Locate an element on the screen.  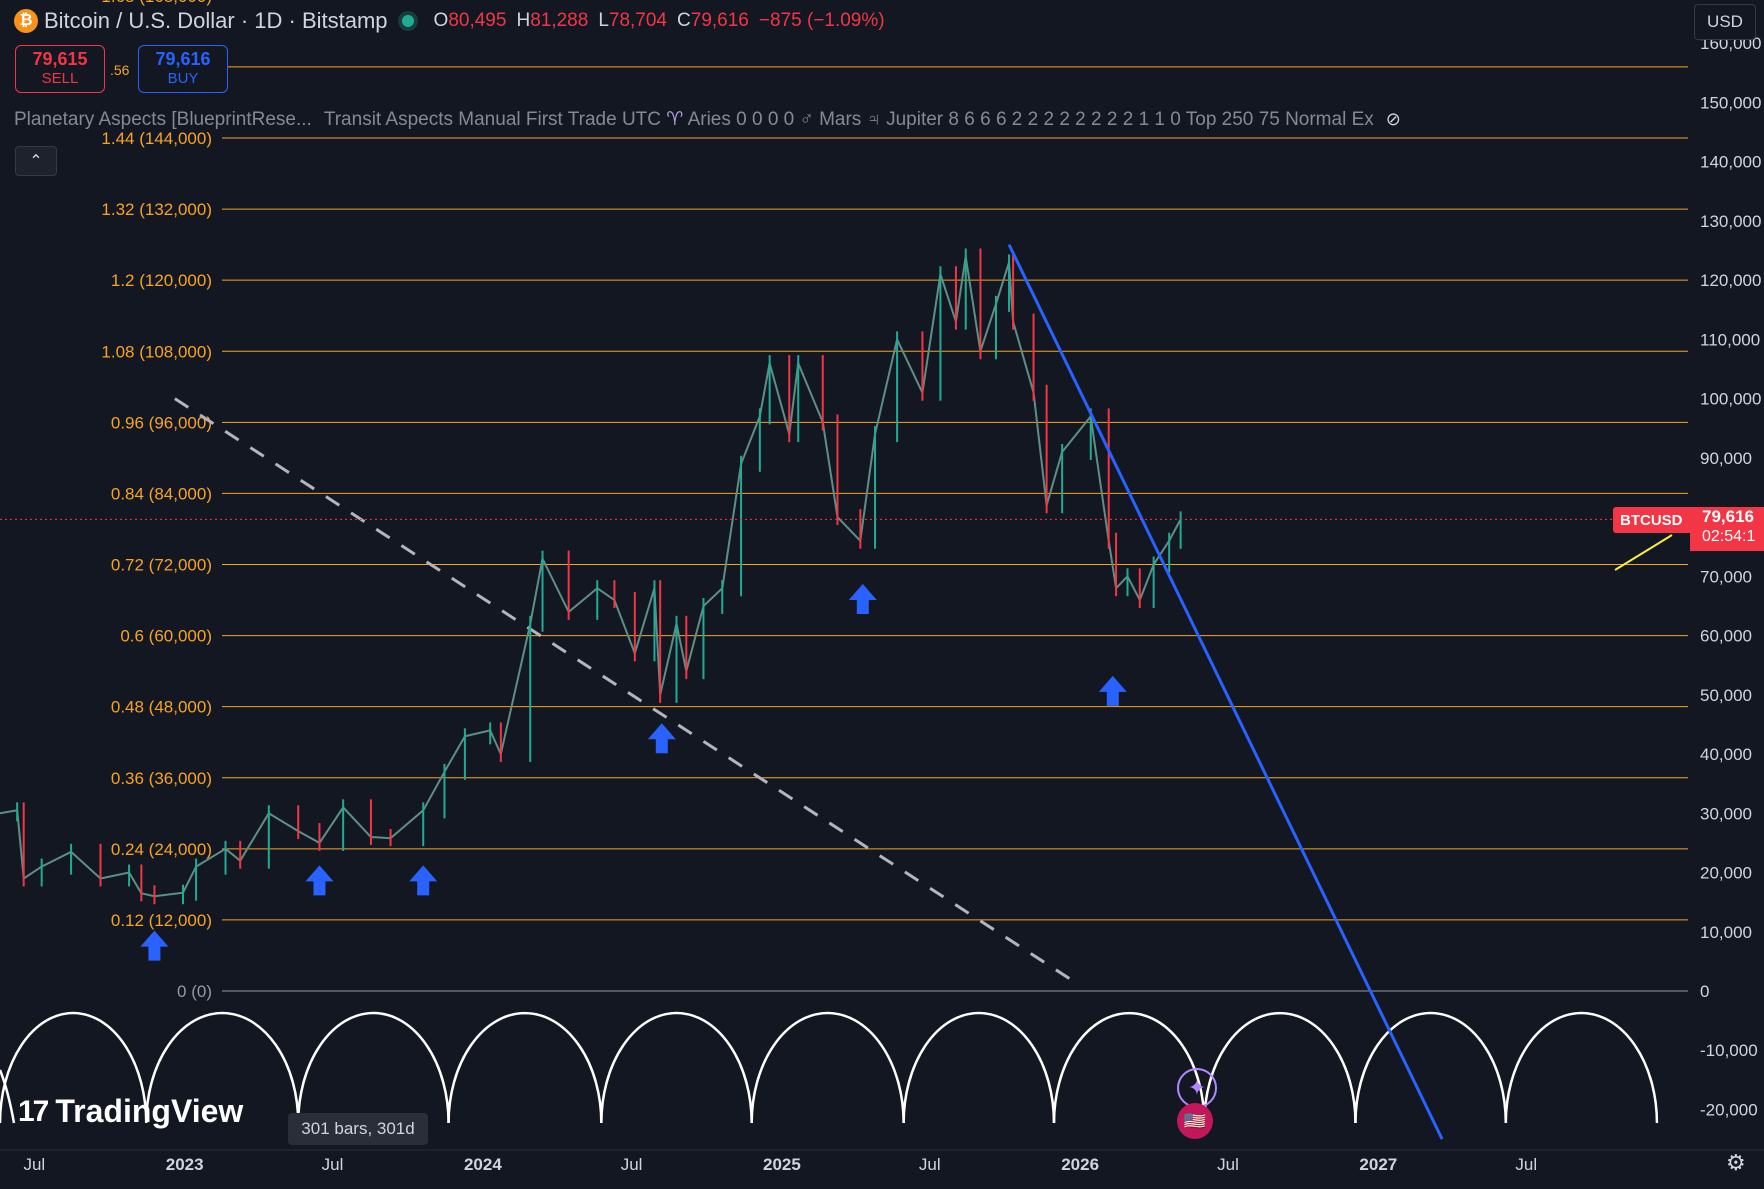
gear-icon: ⚙ is located at coordinates (1736, 1162).